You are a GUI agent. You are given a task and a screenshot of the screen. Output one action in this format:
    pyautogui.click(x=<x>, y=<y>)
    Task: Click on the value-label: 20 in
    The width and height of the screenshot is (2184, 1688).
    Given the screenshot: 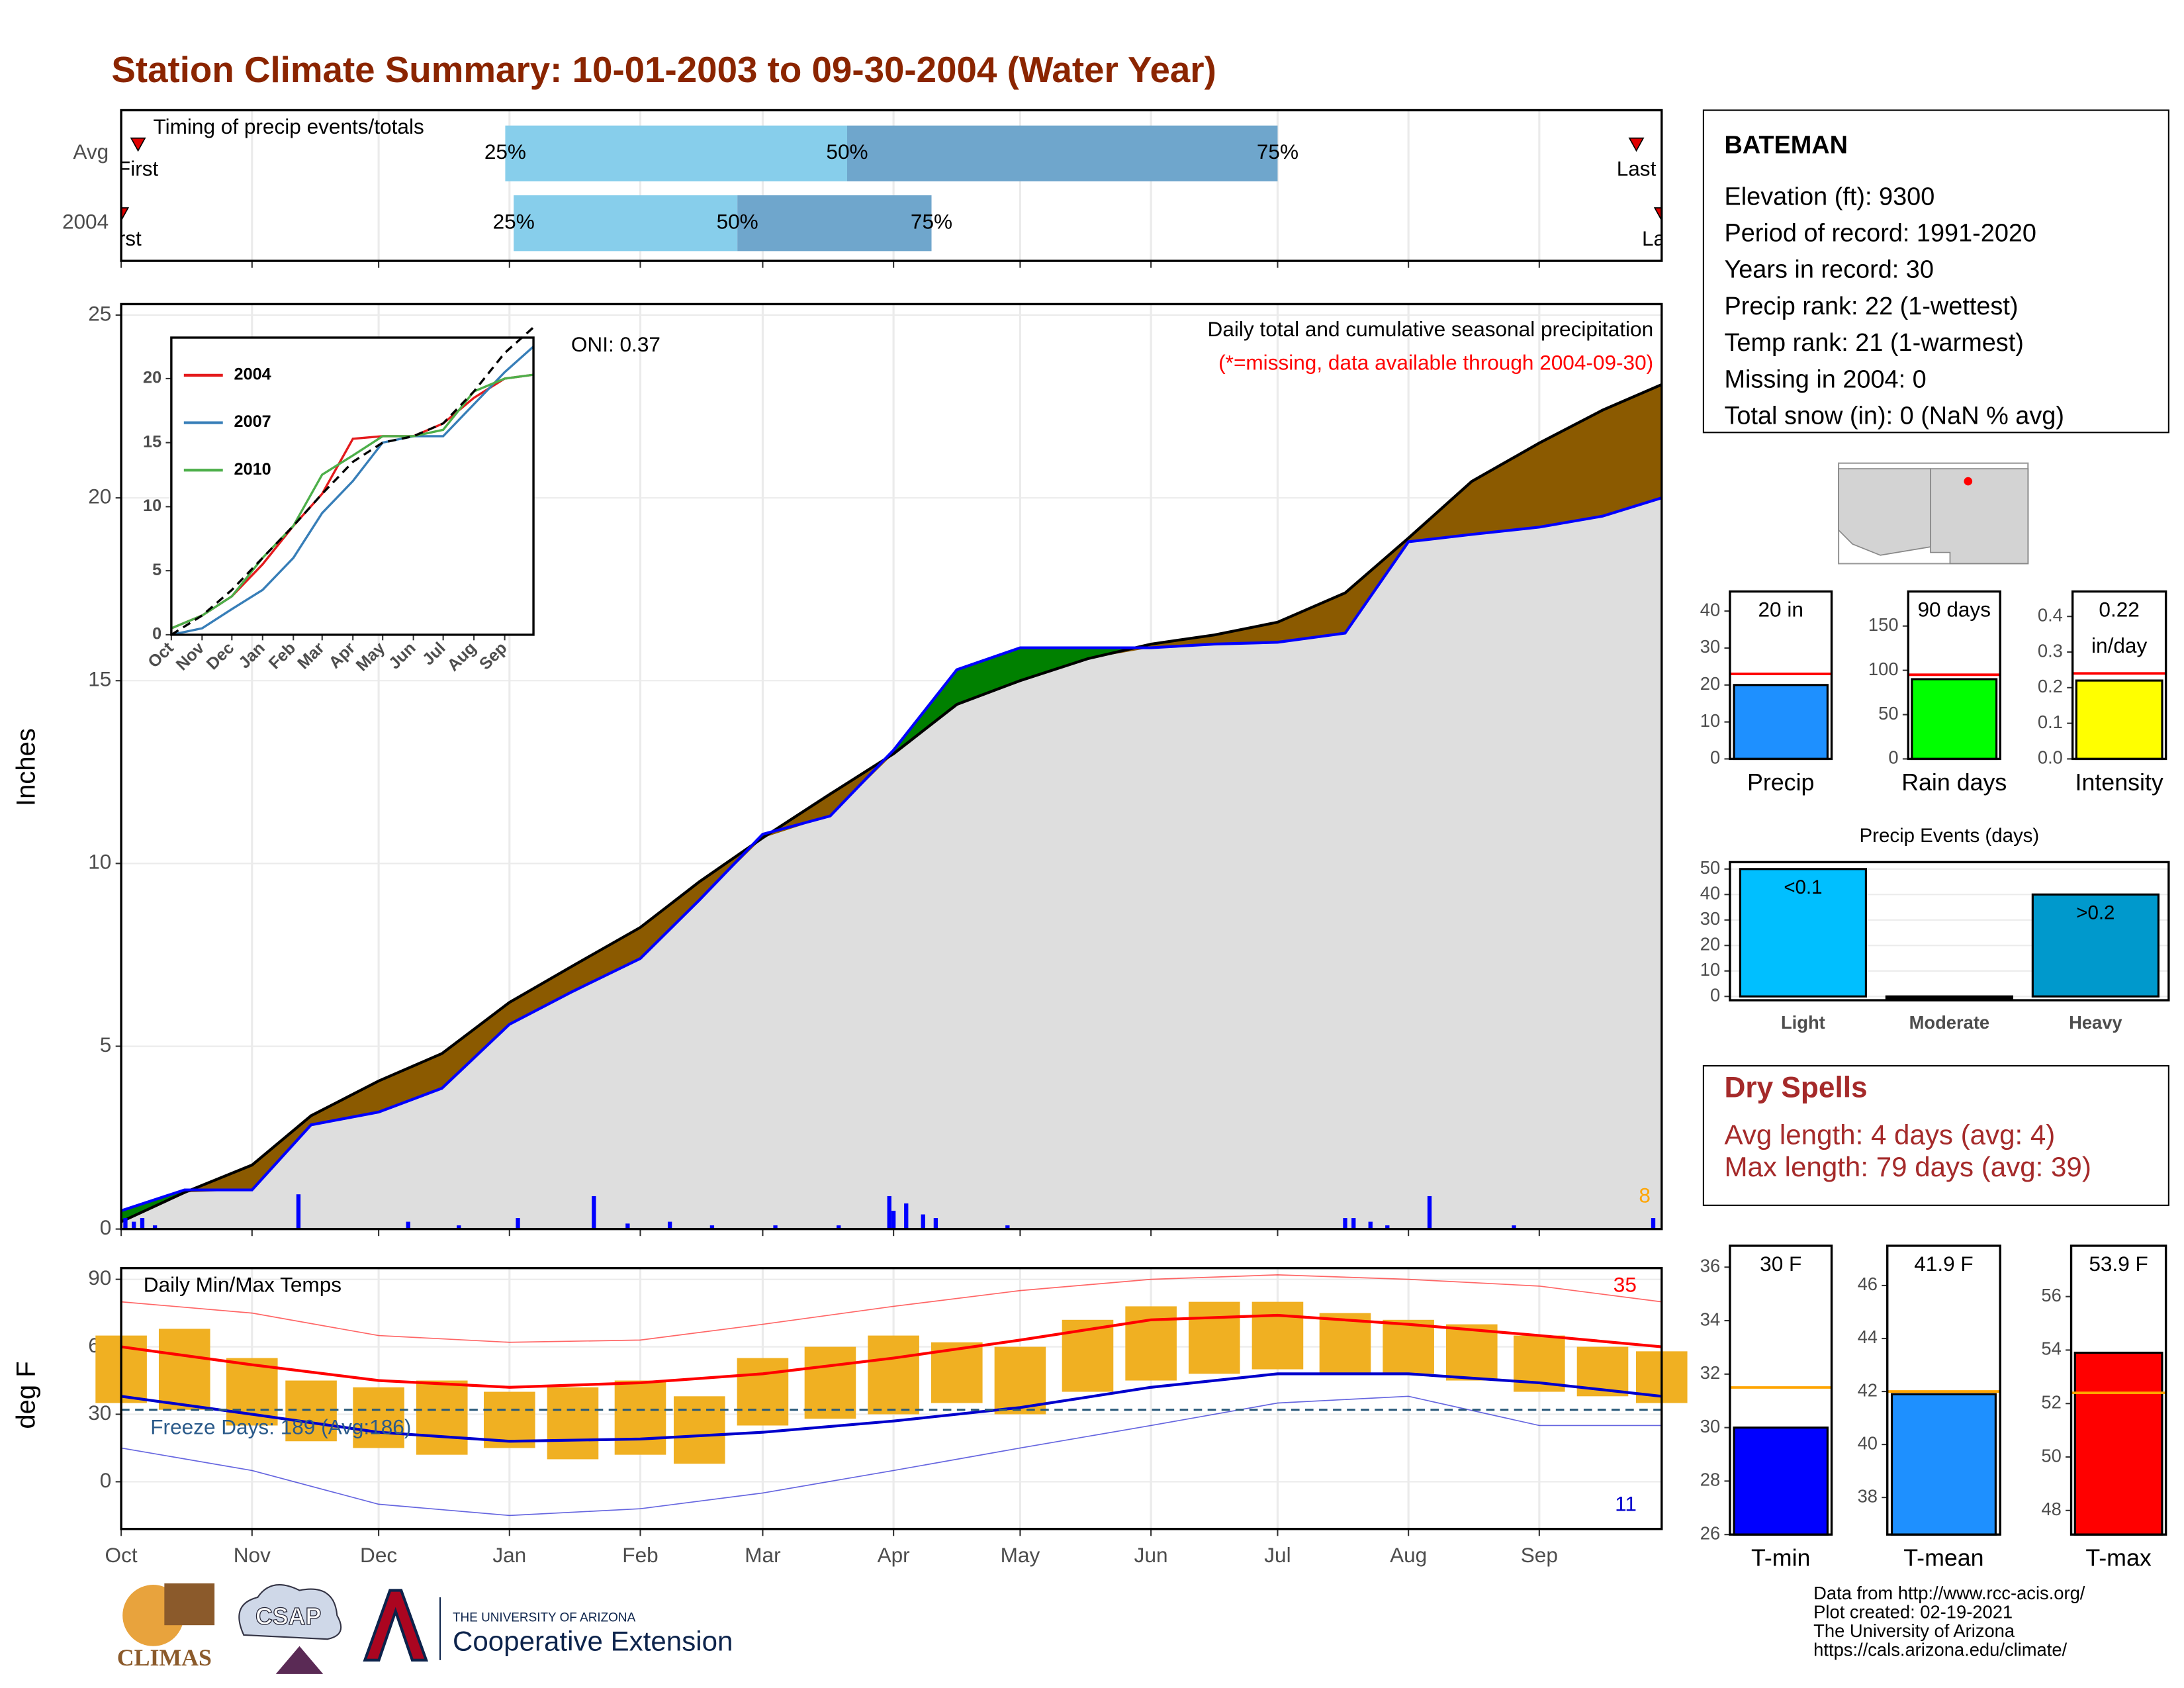 What is the action you would take?
    pyautogui.click(x=1780, y=609)
    